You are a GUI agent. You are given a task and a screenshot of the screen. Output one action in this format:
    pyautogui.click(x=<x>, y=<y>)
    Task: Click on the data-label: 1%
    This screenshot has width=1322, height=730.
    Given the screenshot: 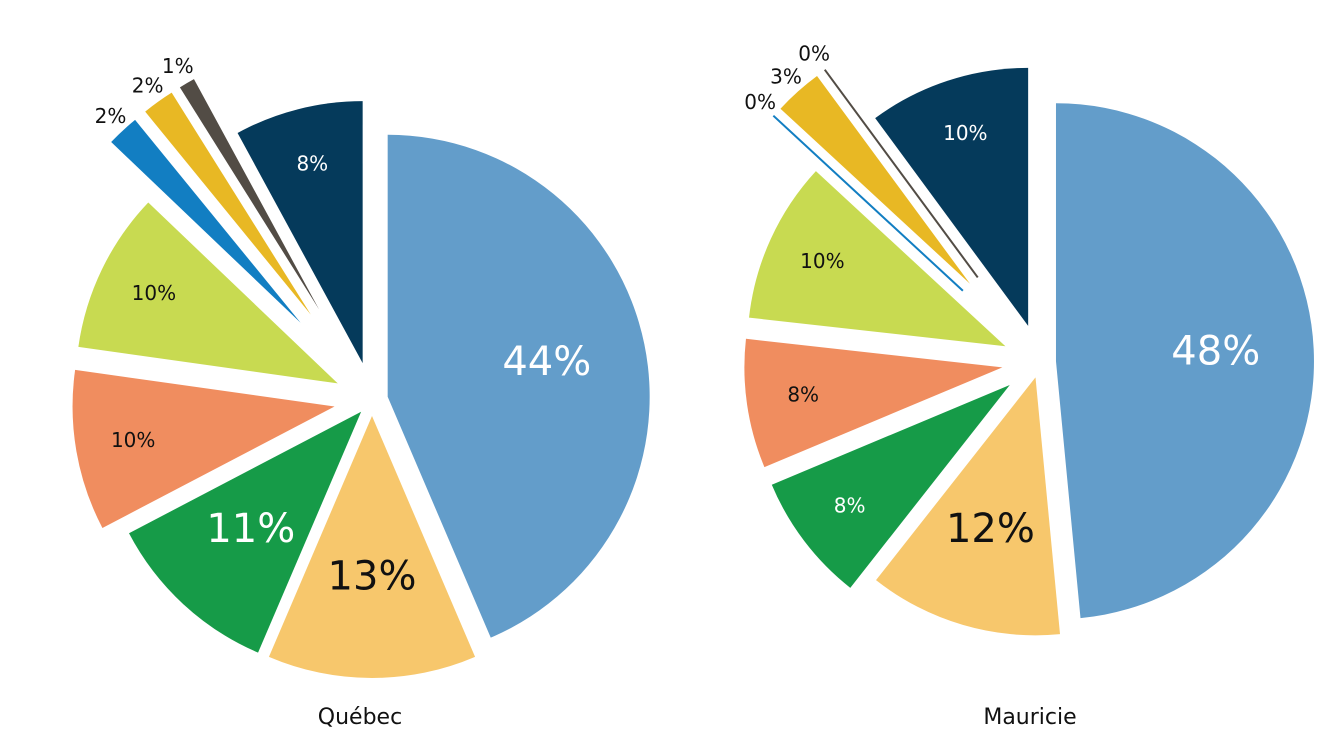 What is the action you would take?
    pyautogui.click(x=178, y=66)
    